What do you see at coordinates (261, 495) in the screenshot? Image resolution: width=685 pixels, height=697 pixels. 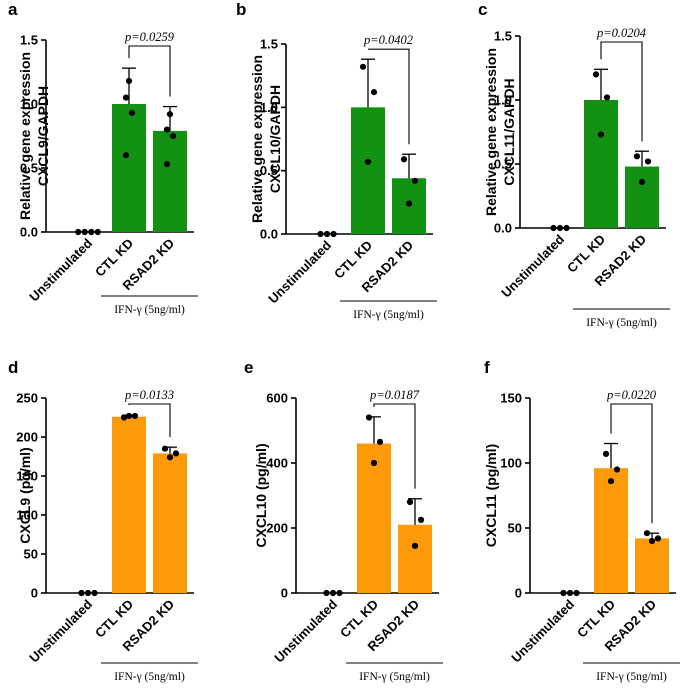 I see `y-axis-label: CXCL10 (pg/ml)` at bounding box center [261, 495].